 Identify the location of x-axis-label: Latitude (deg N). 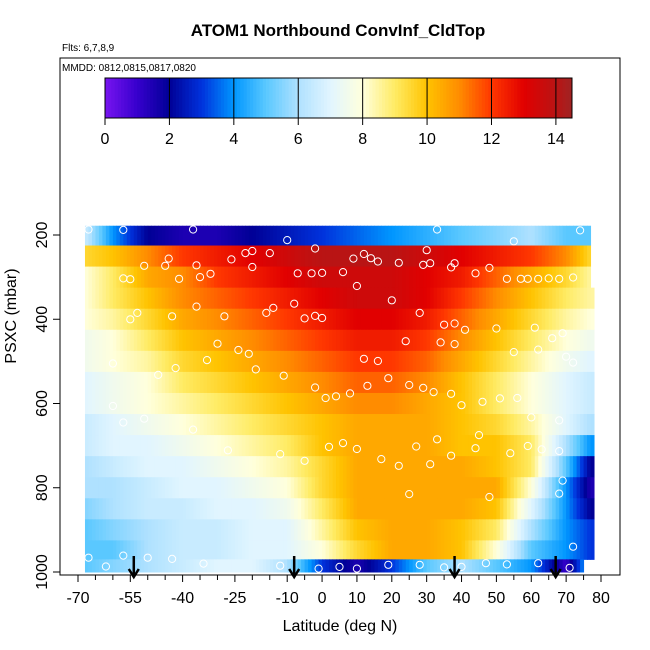
(340, 626).